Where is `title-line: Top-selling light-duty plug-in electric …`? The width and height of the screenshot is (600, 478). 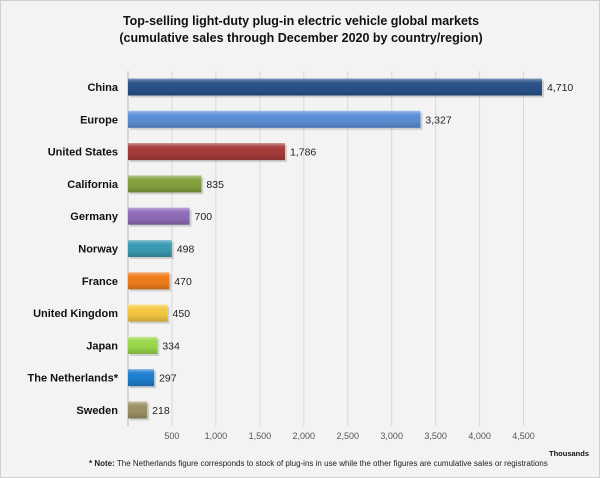
title-line: Top-selling light-duty plug-in electric … is located at coordinates (301, 21).